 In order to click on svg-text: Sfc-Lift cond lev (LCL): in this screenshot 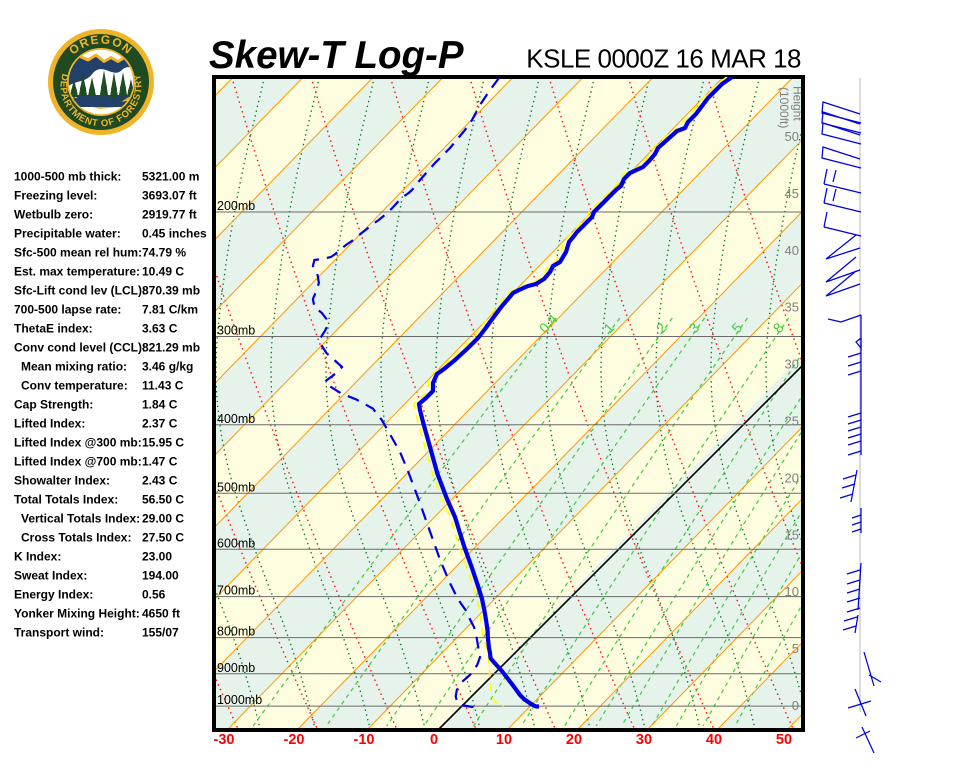, I will do `click(80, 291)`.